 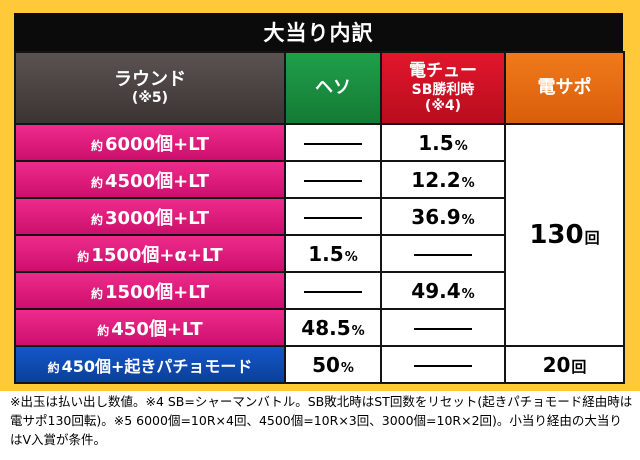 I want to click on table-title: 大当り内訳, so click(x=318, y=32).